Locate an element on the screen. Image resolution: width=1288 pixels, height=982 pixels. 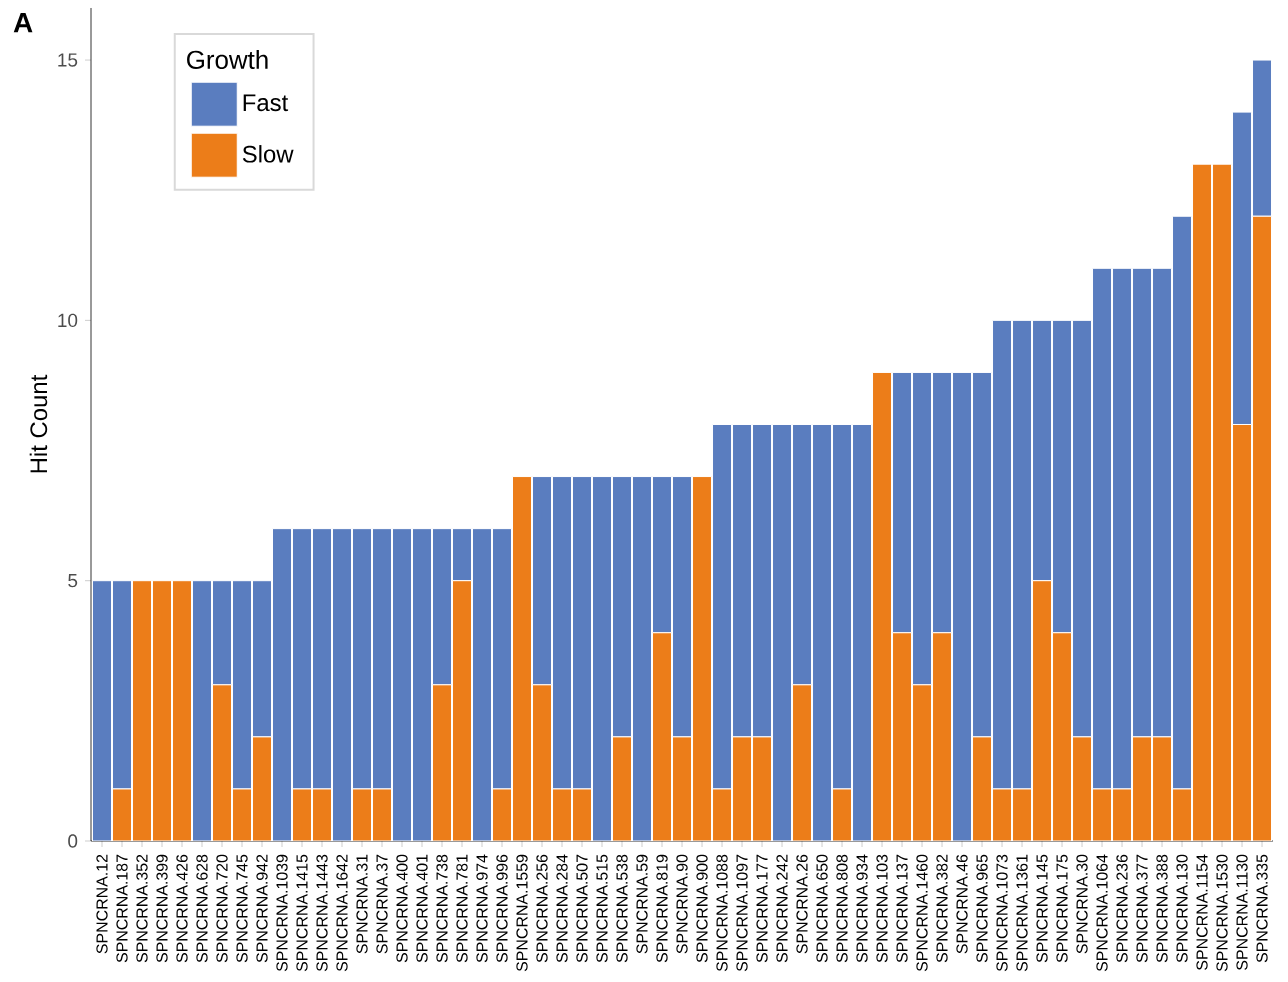
x-tick-label: SPNCRNA.515 is located at coordinates (602, 908).